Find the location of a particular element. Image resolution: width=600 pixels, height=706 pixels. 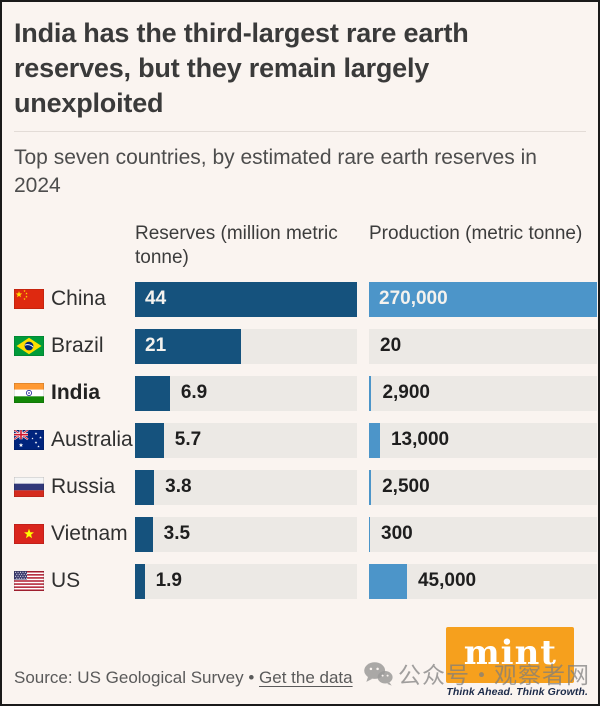

flag-australia-icon is located at coordinates (29, 440).